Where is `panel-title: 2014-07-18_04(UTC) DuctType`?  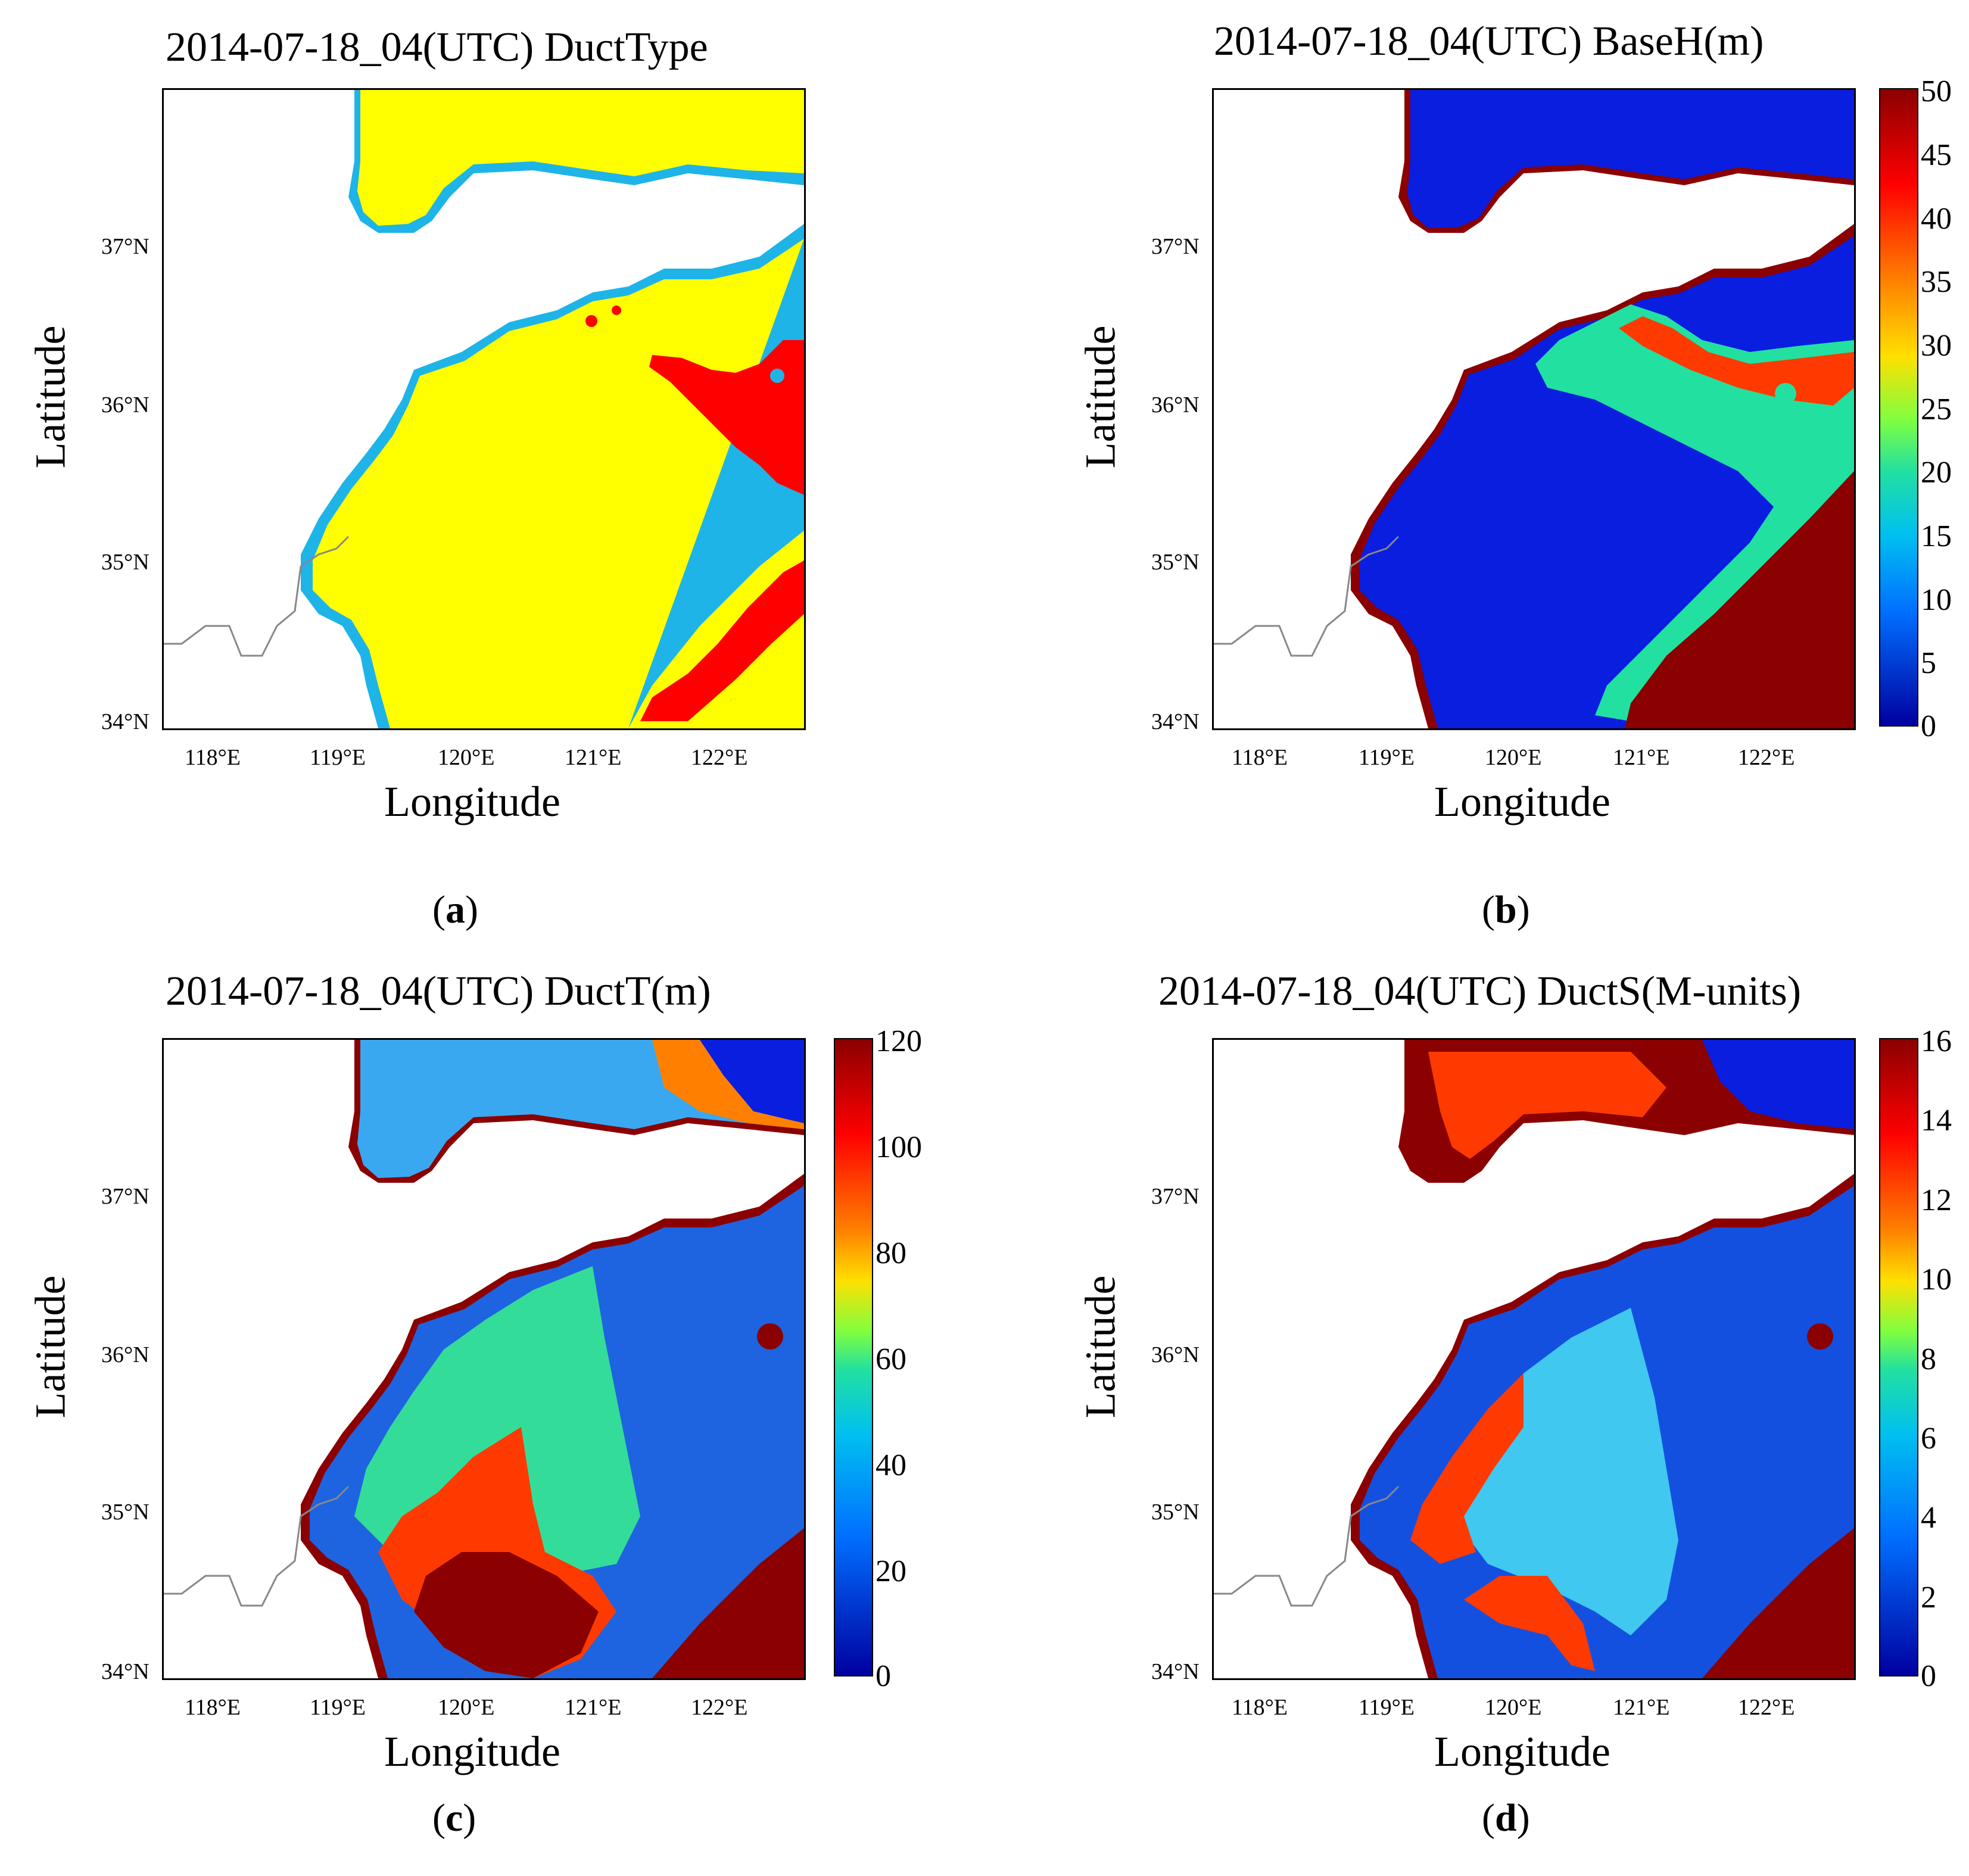 panel-title: 2014-07-18_04(UTC) DuctType is located at coordinates (437, 47).